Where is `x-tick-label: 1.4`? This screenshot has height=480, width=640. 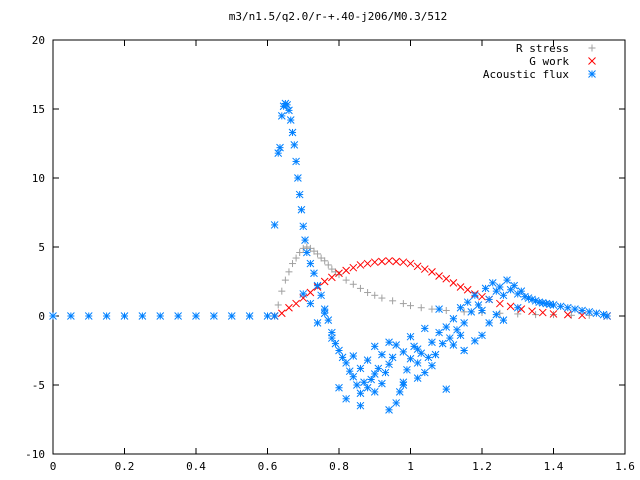 x-tick-label: 1.4 is located at coordinates (554, 466).